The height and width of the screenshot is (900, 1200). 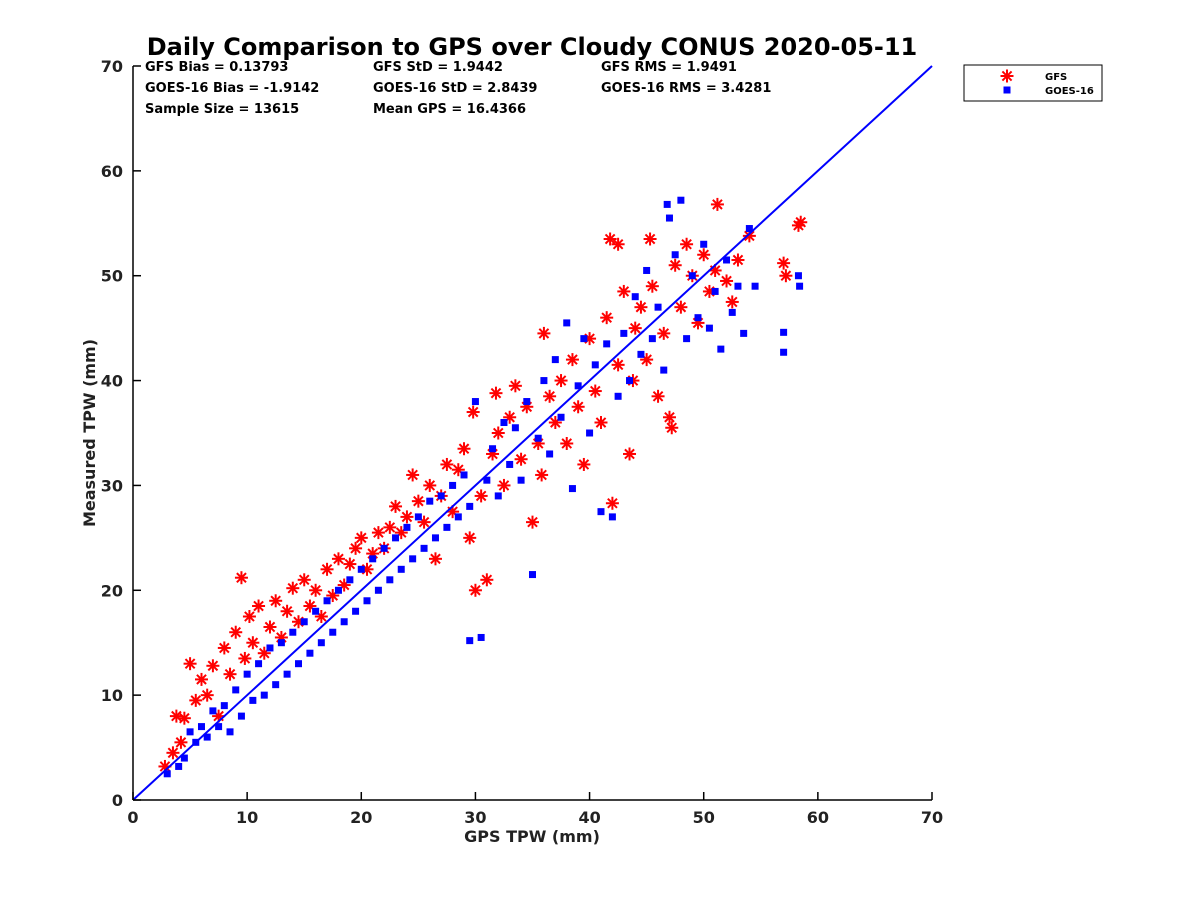 I want to click on y-tick-label: 20, so click(x=112, y=590).